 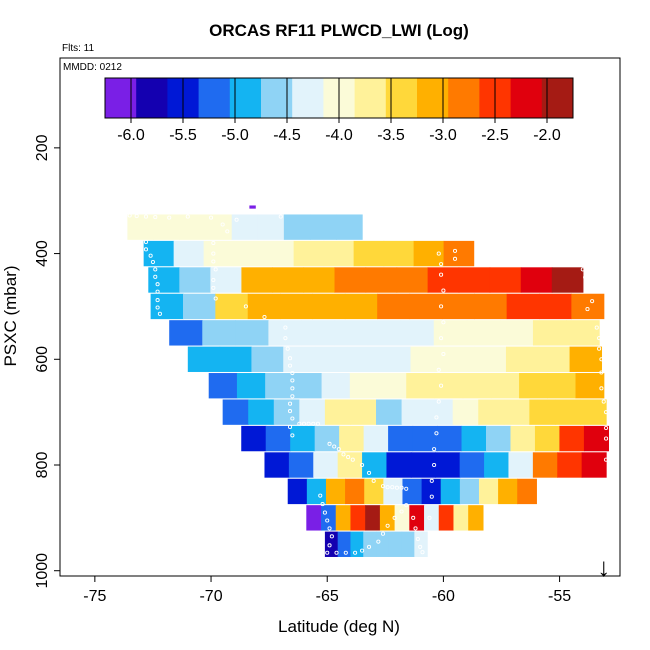 What do you see at coordinates (339, 30) in the screenshot?
I see `chart-title: ORCAS RF11 PLWCD_LWI (Log)` at bounding box center [339, 30].